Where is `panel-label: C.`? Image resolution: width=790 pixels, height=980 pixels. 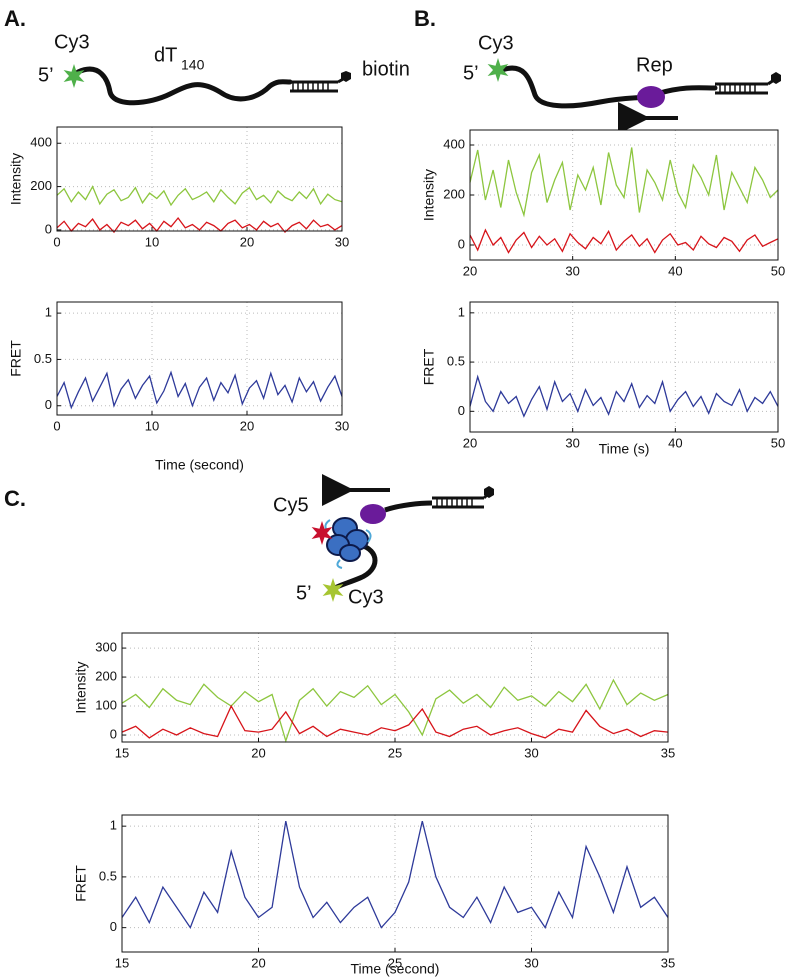 panel-label: C. is located at coordinates (15, 498).